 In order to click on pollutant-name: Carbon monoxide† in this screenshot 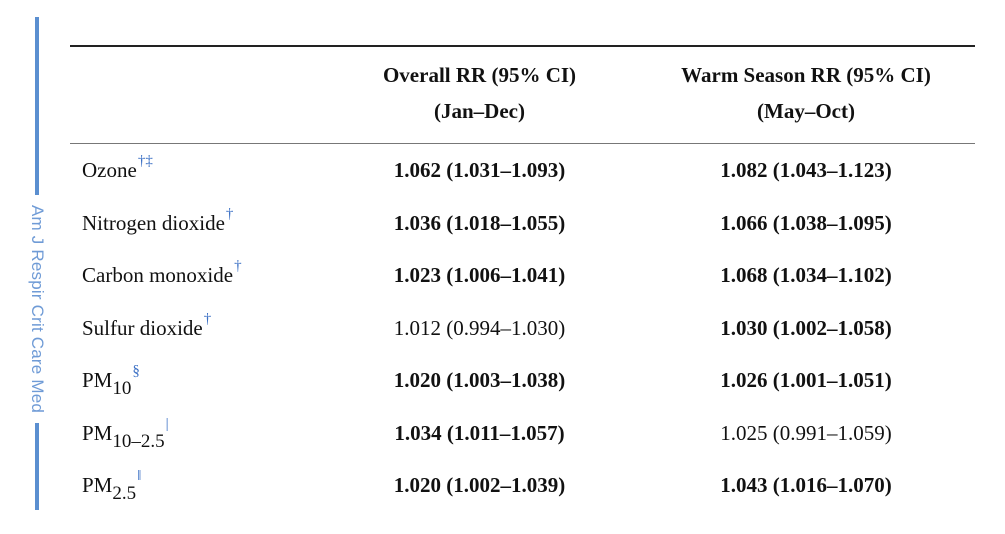, I will do `click(162, 273)`.